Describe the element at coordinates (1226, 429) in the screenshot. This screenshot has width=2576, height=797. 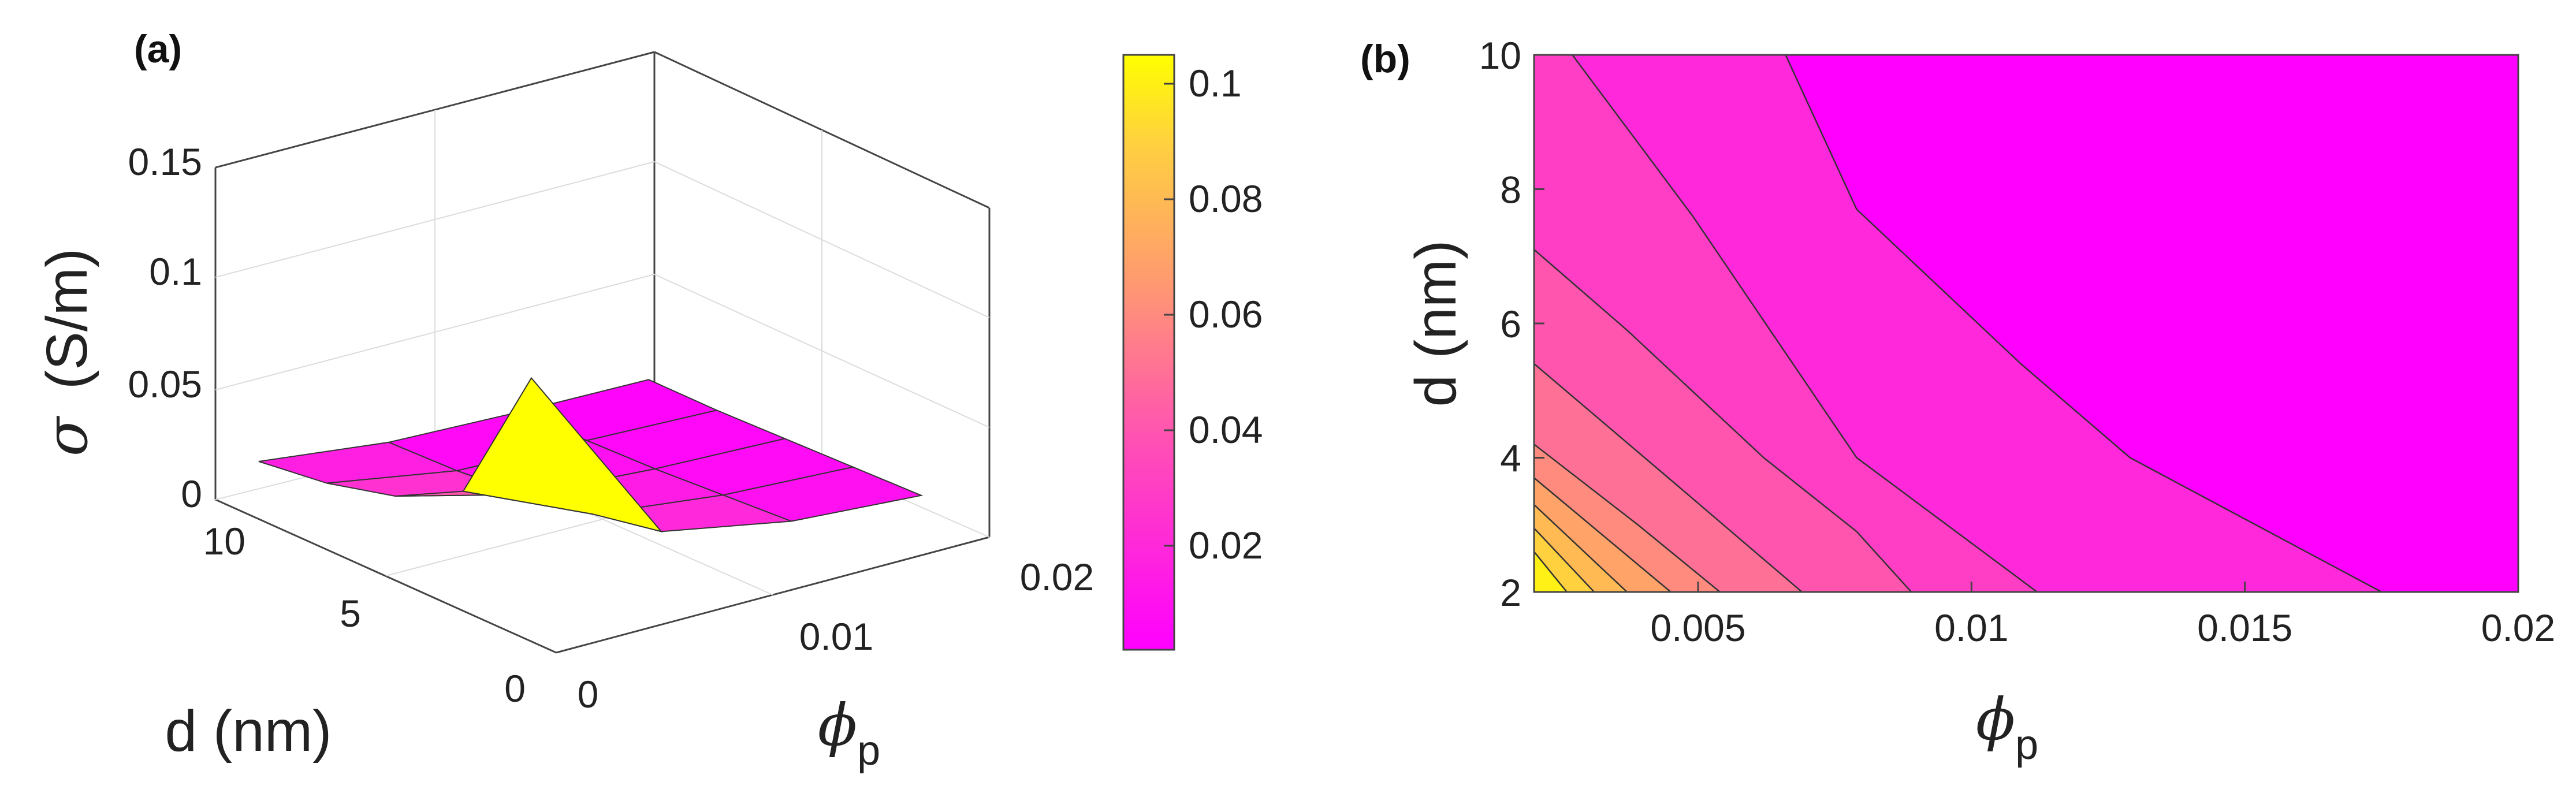
I see `colorbar-tick-label: 0.04` at that location.